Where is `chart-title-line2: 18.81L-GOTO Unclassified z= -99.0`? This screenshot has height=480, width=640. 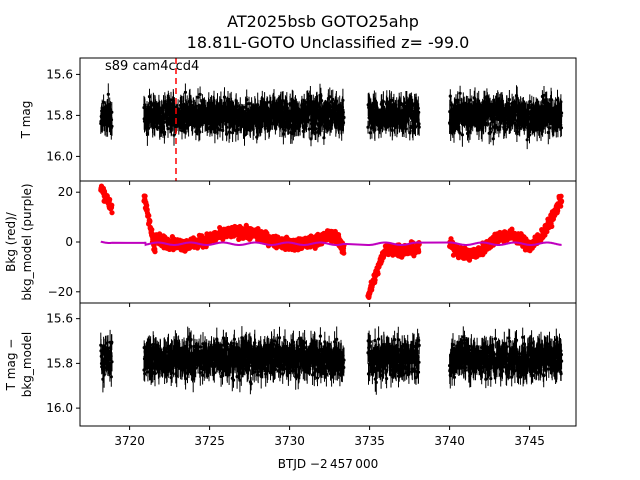
chart-title-line2: 18.81L-GOTO Unclassified z= -99.0 is located at coordinates (328, 42).